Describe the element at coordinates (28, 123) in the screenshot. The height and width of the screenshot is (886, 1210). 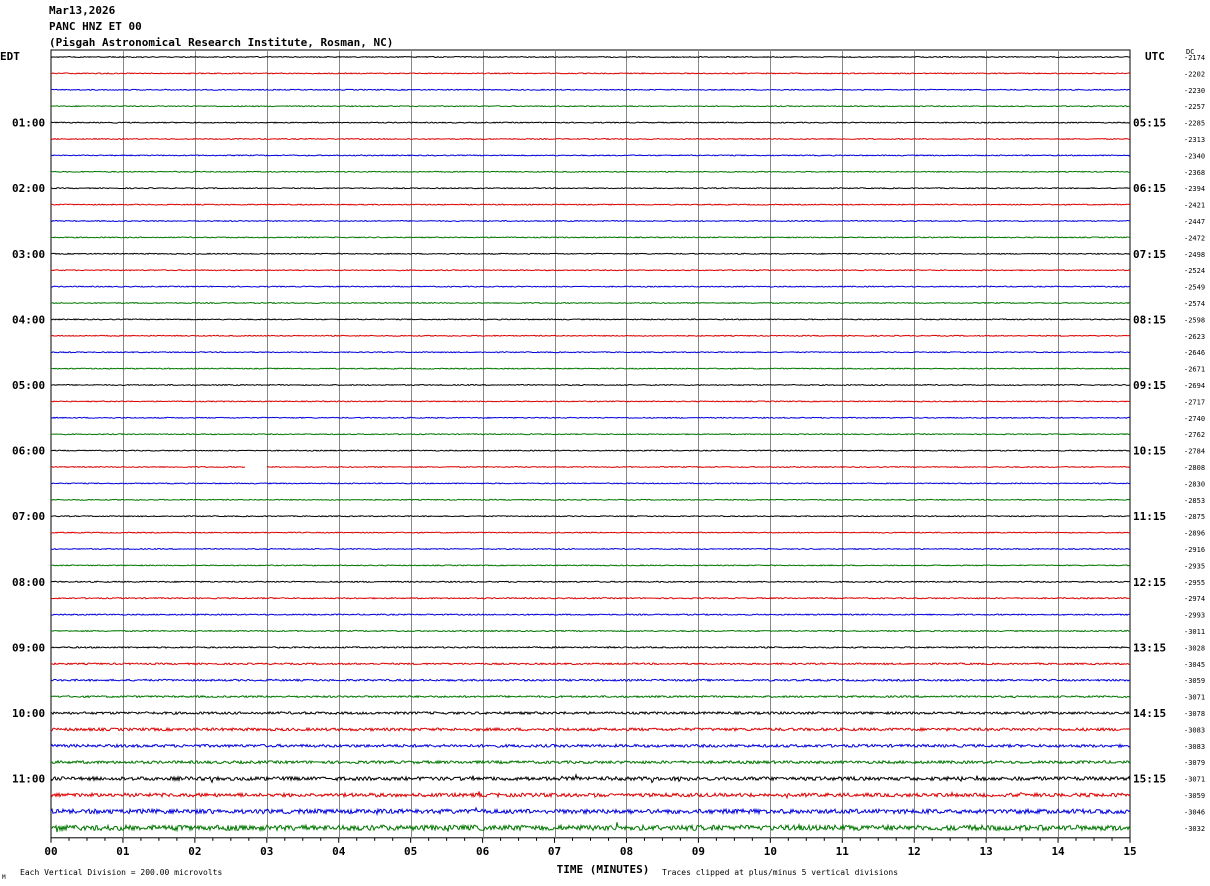
I see `edt-hour-label: 01:00` at that location.